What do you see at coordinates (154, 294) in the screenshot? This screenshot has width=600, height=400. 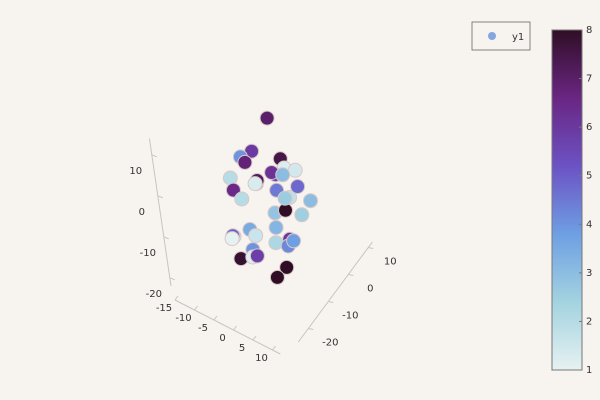 I see `z-tick-label: -20` at bounding box center [154, 294].